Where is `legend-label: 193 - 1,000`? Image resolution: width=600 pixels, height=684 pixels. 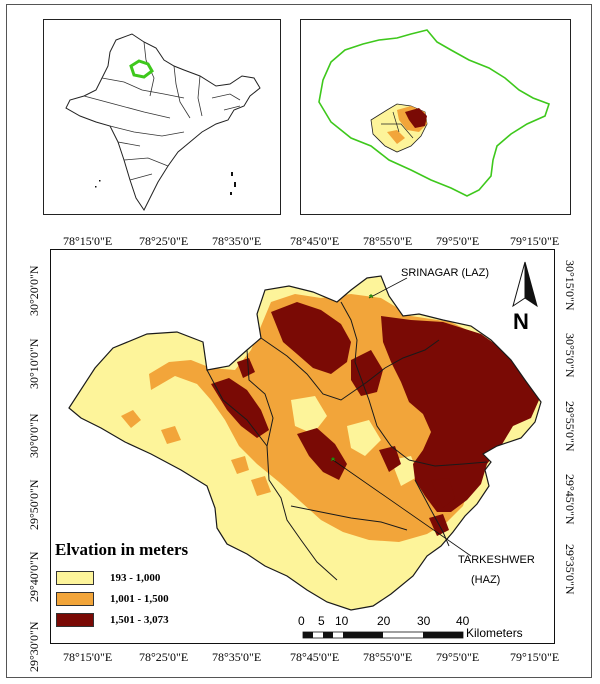
legend-label: 193 - 1,000 is located at coordinates (135, 578).